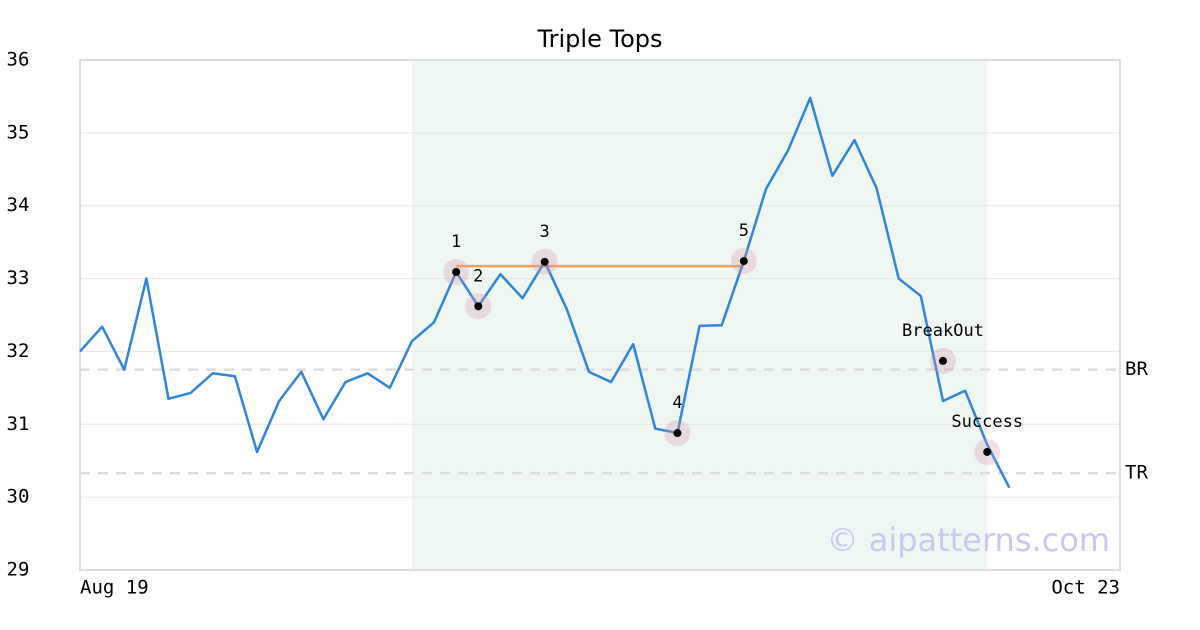 The width and height of the screenshot is (1200, 630). What do you see at coordinates (677, 403) in the screenshot?
I see `pattern-label: 4` at bounding box center [677, 403].